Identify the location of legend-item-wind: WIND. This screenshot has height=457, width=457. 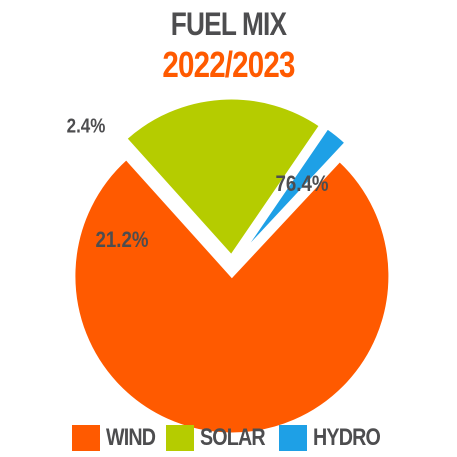
(114, 438).